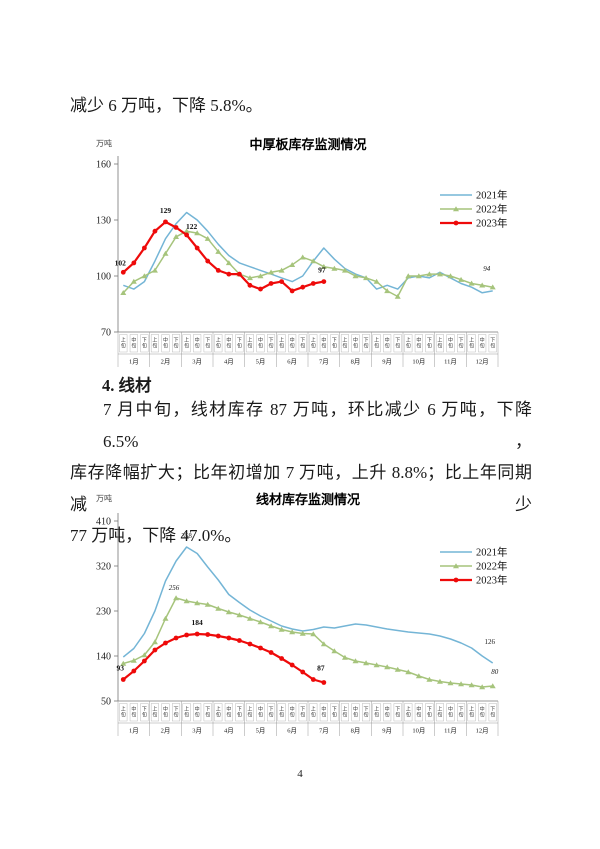 The width and height of the screenshot is (600, 849). Describe the element at coordinates (121, 262) in the screenshot. I see `svg-text: 102` at that location.